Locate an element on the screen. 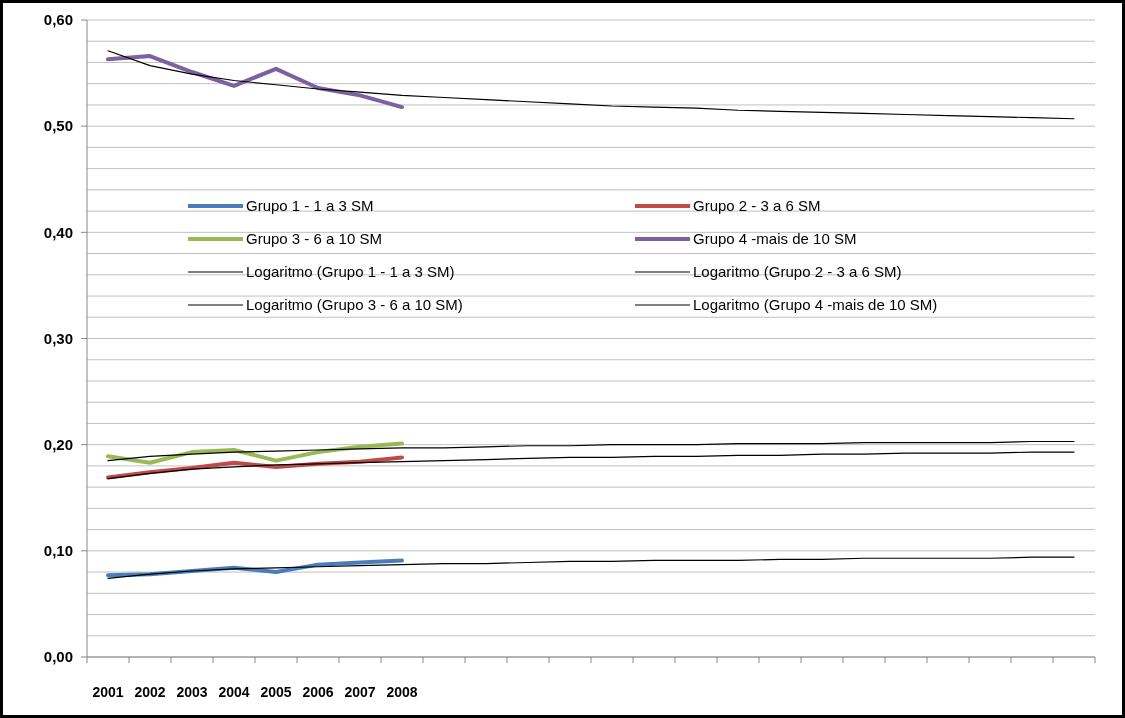  y-tick-label: 0,10 is located at coordinates (58, 551).